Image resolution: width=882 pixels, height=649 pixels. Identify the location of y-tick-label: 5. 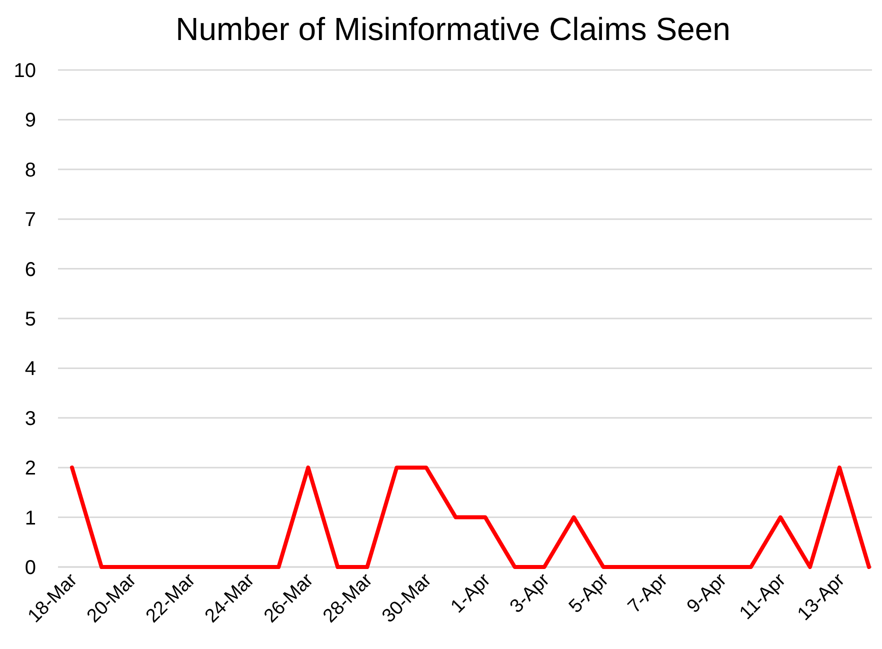
(30, 319).